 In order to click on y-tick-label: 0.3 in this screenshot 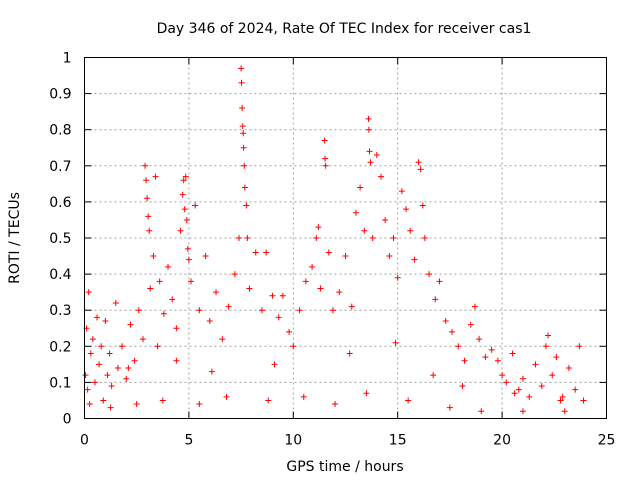, I will do `click(60, 311)`.